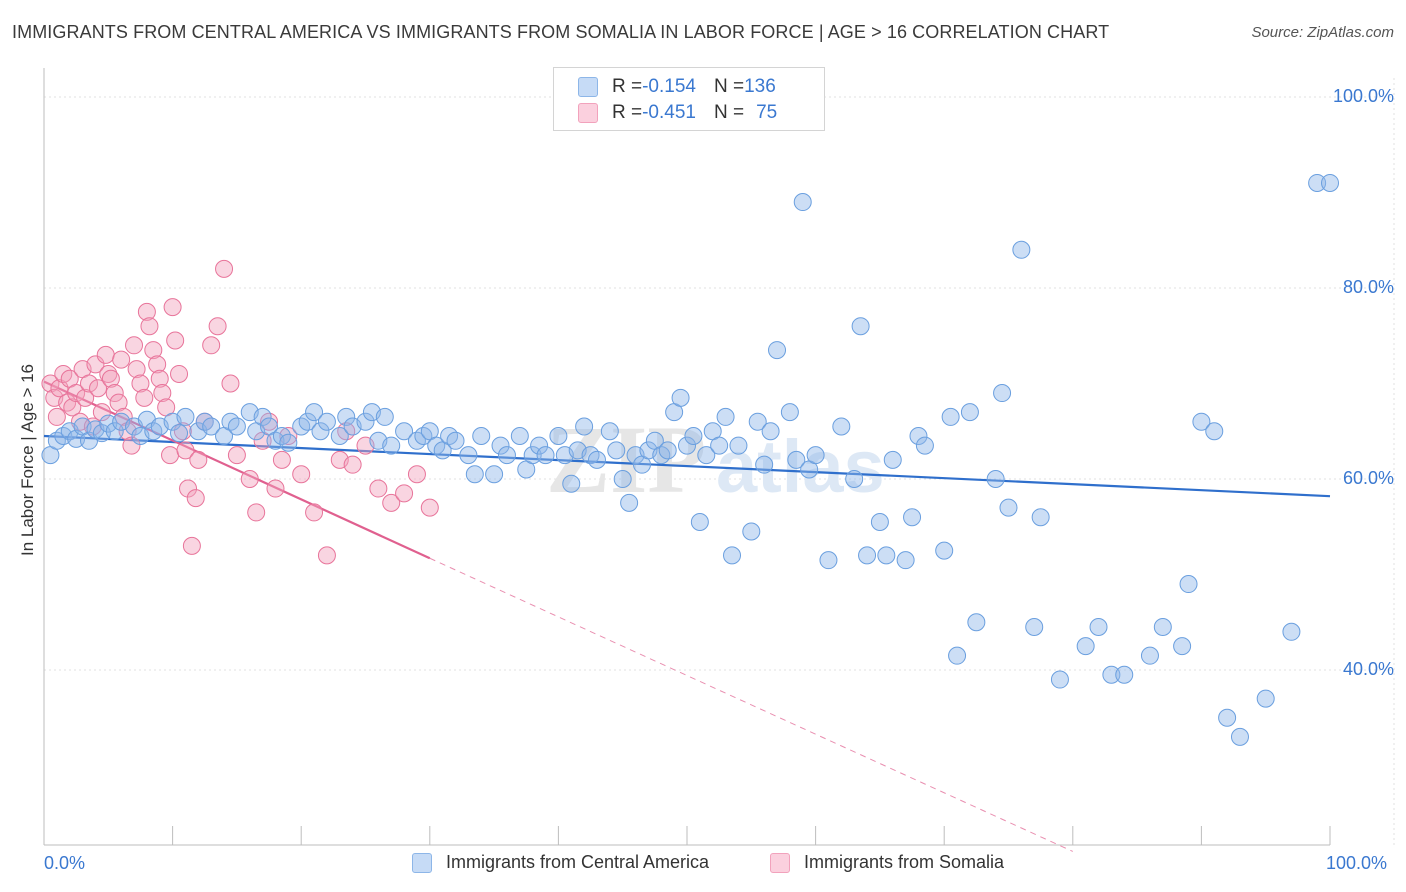  What do you see at coordinates (767, 112) in the screenshot?
I see `legend-n-value-pink: 75` at bounding box center [767, 112].